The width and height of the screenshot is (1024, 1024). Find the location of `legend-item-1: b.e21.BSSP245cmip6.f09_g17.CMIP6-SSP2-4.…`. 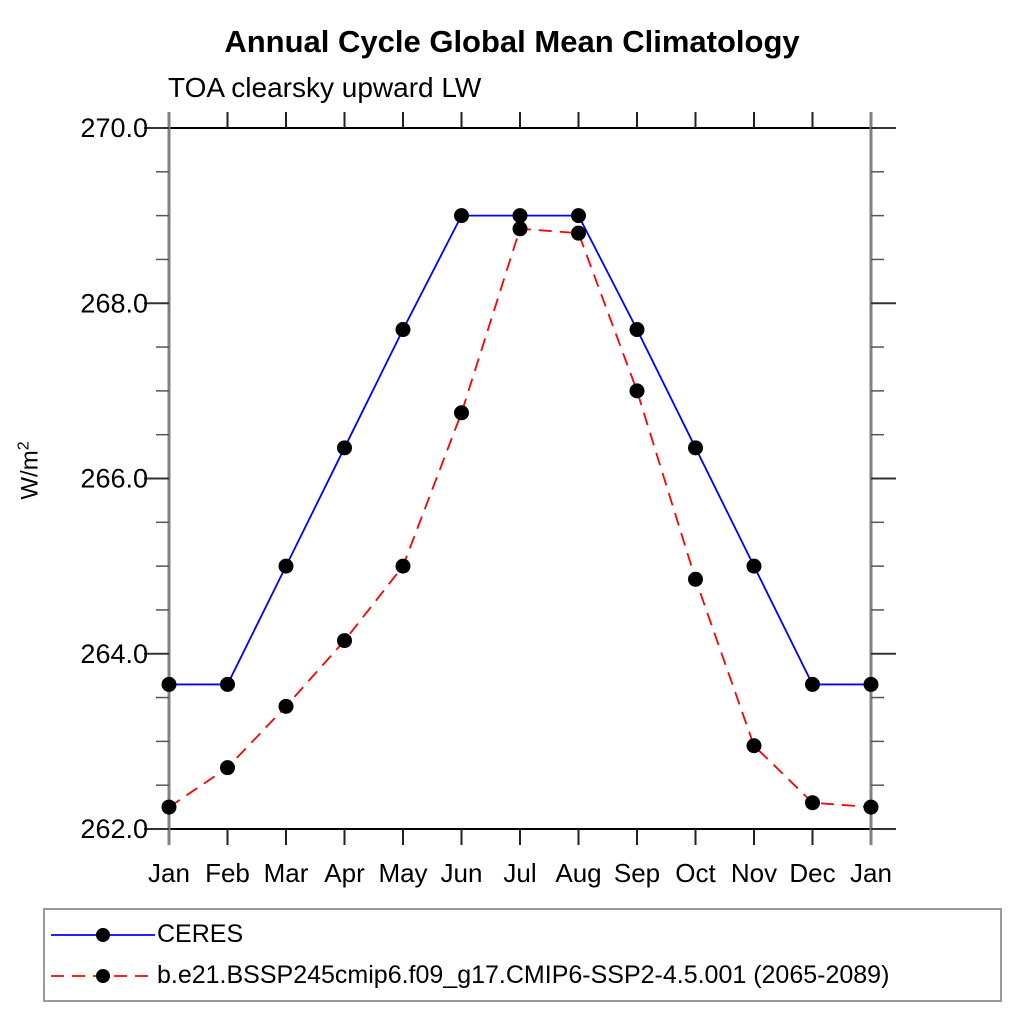

legend-item-1: b.e21.BSSP245cmip6.f09_g17.CMIP6-SSP2-4.… is located at coordinates (524, 975).